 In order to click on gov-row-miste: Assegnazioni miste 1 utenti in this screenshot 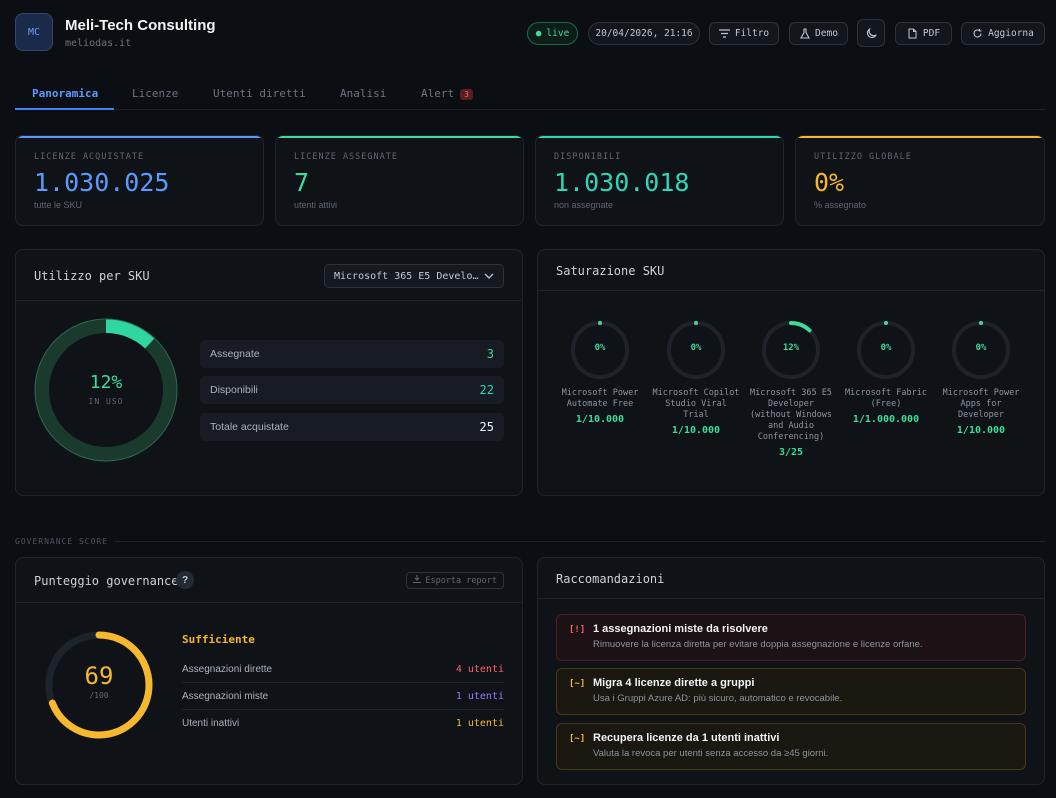, I will do `click(343, 696)`.